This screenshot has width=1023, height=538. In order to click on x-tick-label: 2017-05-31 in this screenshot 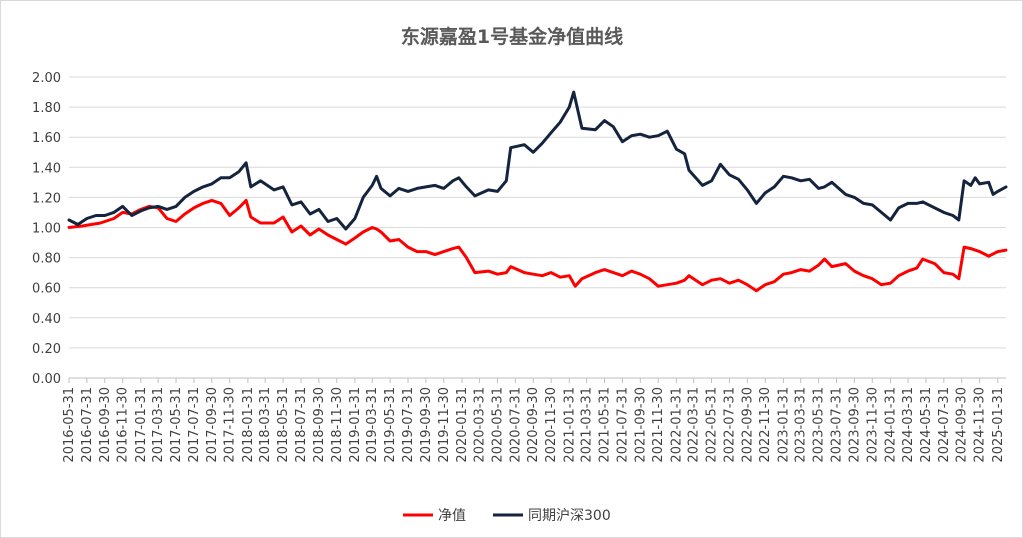, I will do `click(176, 425)`.